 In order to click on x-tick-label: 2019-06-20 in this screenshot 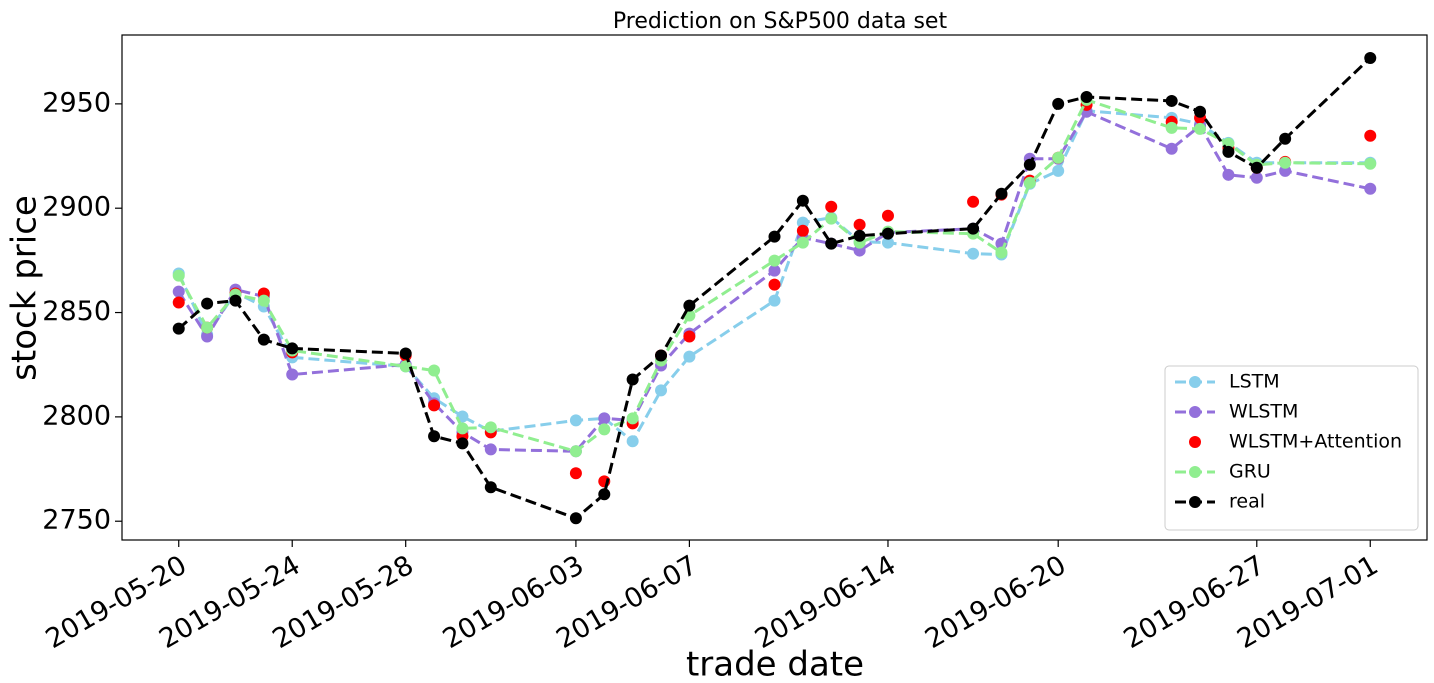, I will do `click(995, 602)`.